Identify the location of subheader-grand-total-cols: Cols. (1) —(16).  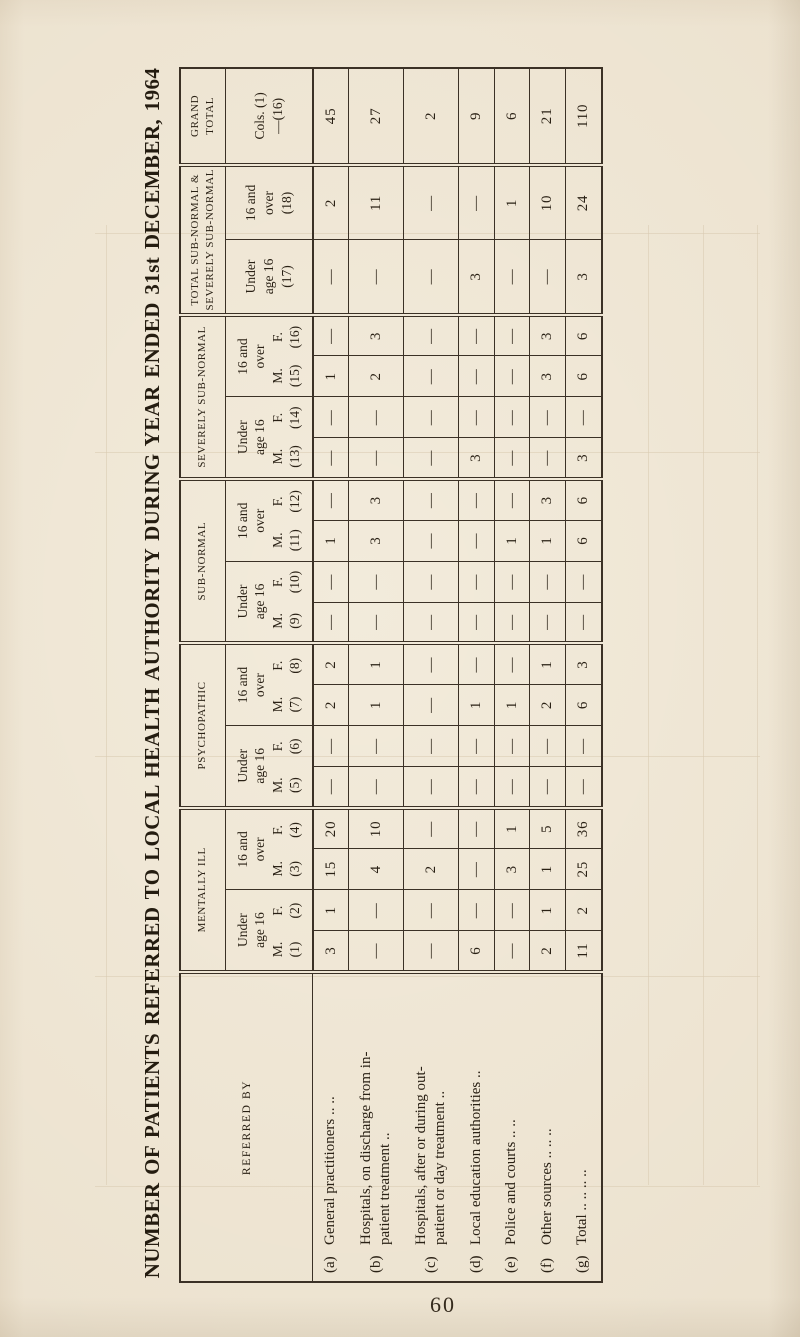
(269, 116).